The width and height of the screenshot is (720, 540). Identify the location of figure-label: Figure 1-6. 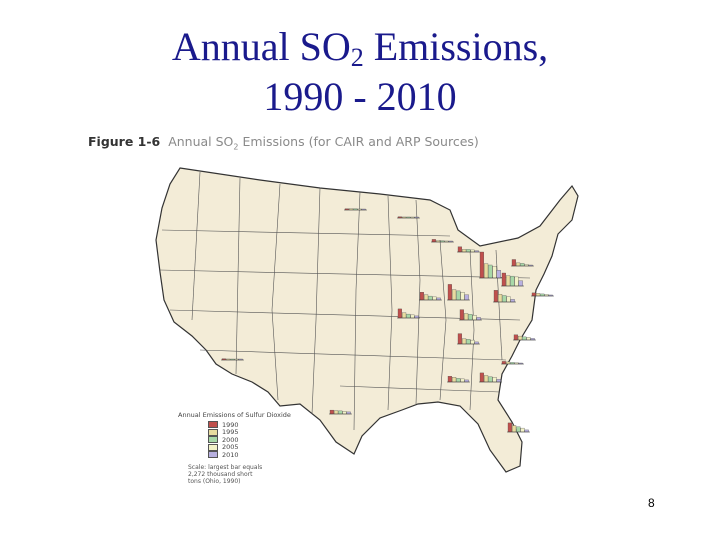
(124, 141).